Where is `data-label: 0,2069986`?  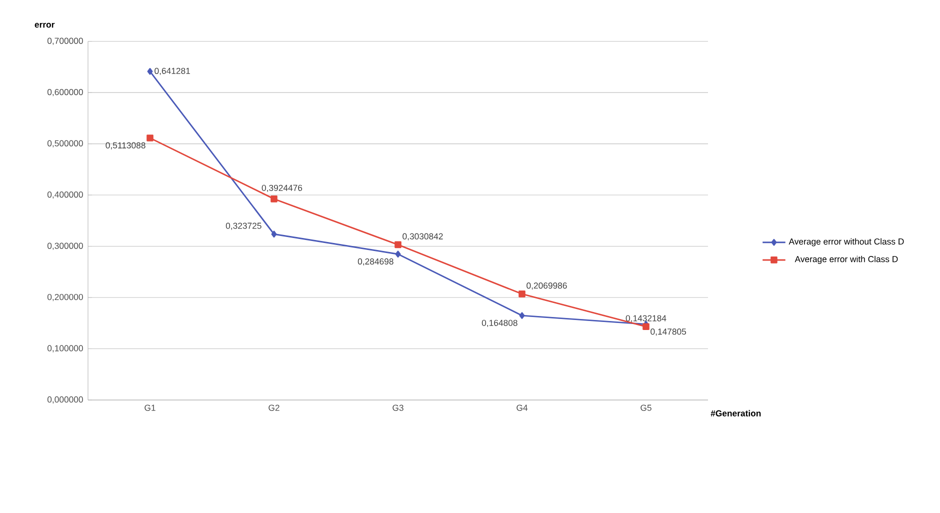 data-label: 0,2069986 is located at coordinates (546, 286).